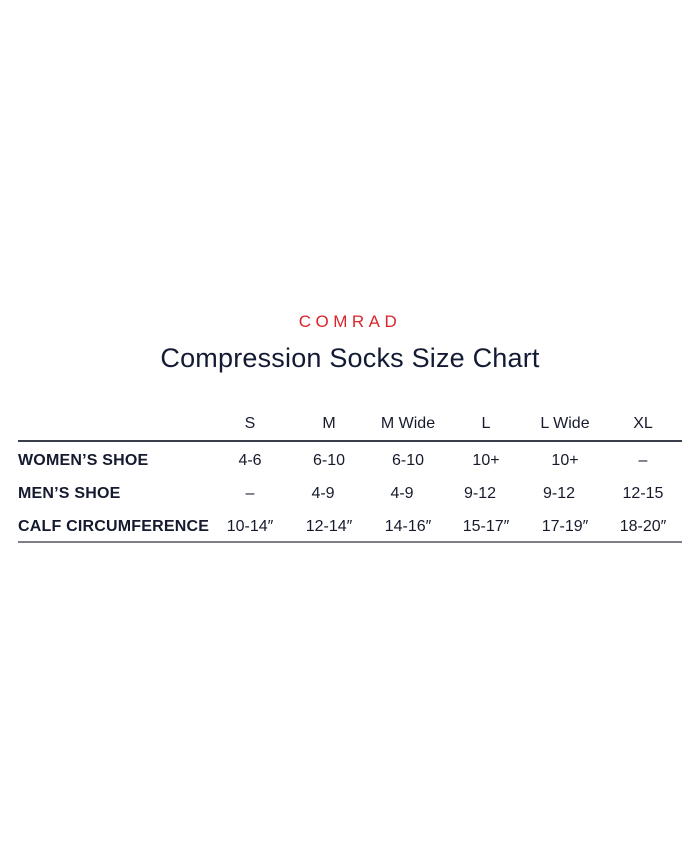 Image resolution: width=700 pixels, height=855 pixels. What do you see at coordinates (83, 460) in the screenshot?
I see `row-label: WOMEN’S SHOE` at bounding box center [83, 460].